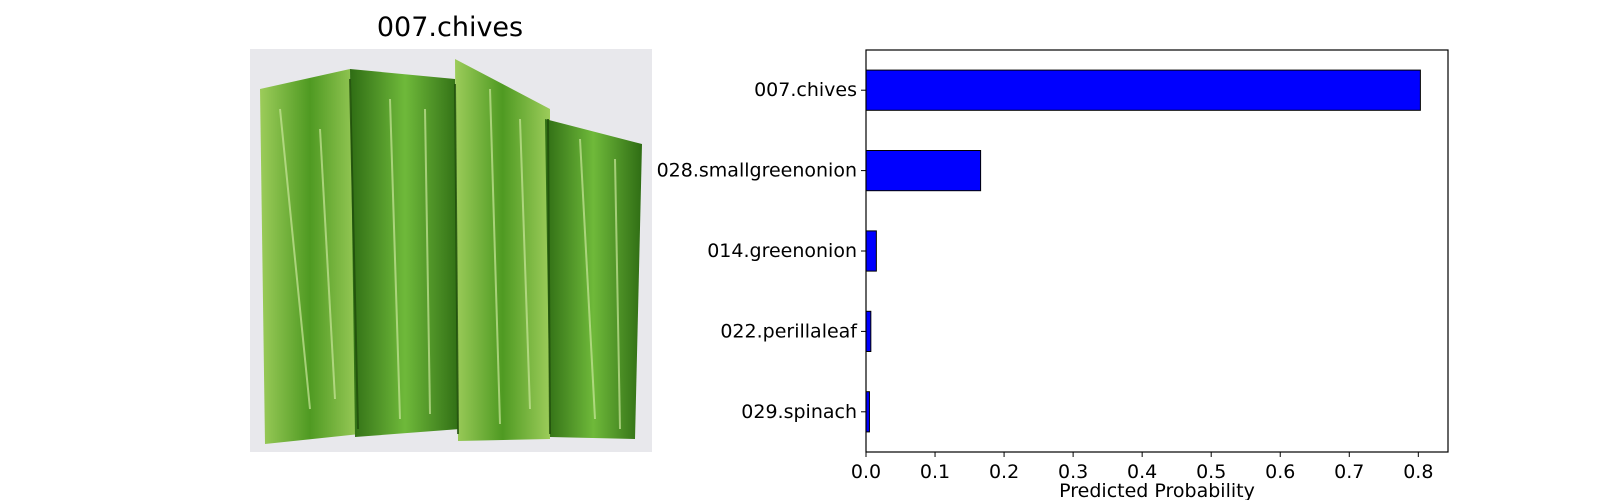 The height and width of the screenshot is (500, 1600). Describe the element at coordinates (935, 472) in the screenshot. I see `x-tick-label: 0.1` at that location.